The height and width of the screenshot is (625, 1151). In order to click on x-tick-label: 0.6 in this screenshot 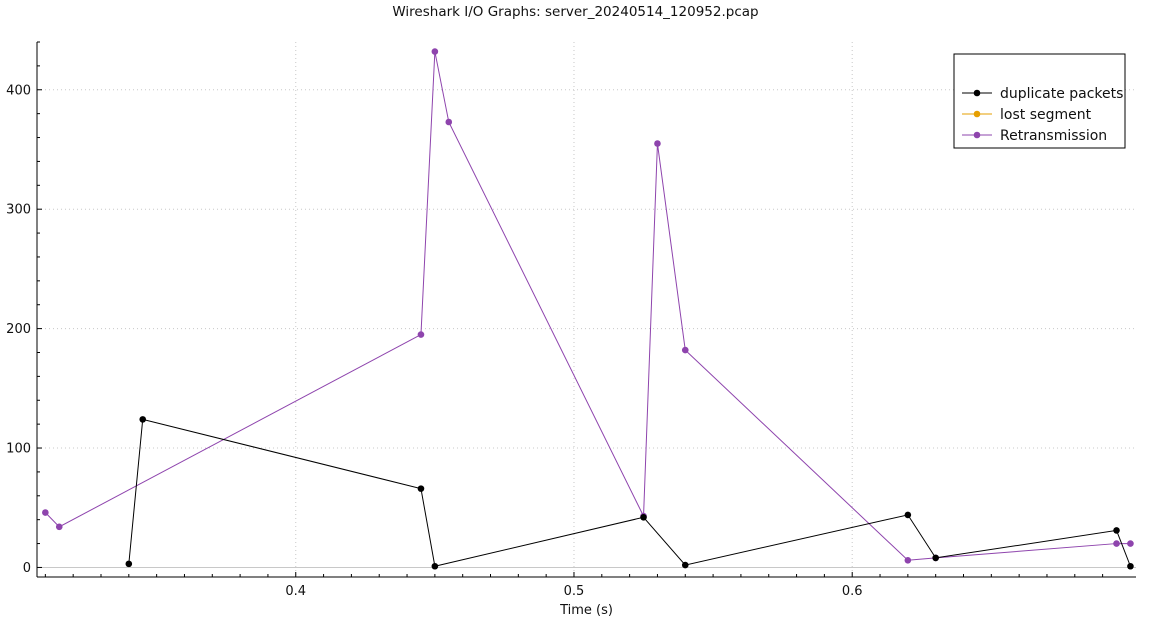, I will do `click(852, 591)`.